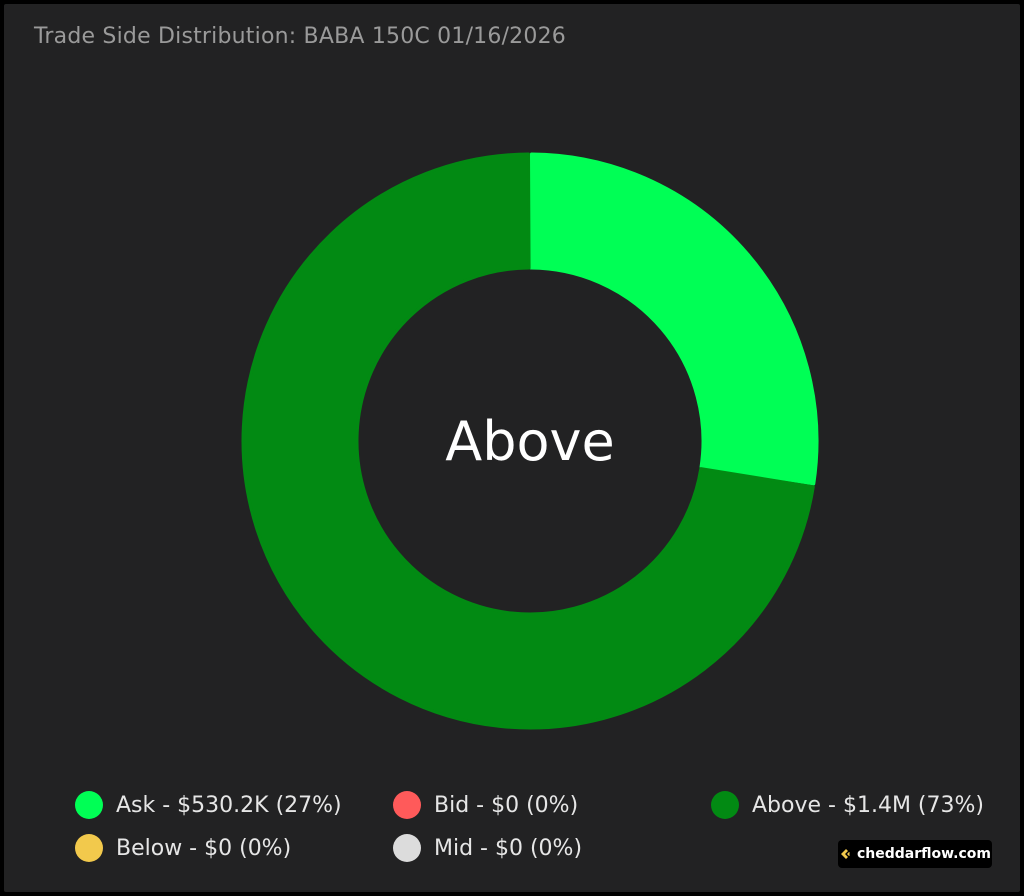 Image resolution: width=1024 pixels, height=896 pixels. What do you see at coordinates (89, 848) in the screenshot?
I see `legend-dot-below` at bounding box center [89, 848].